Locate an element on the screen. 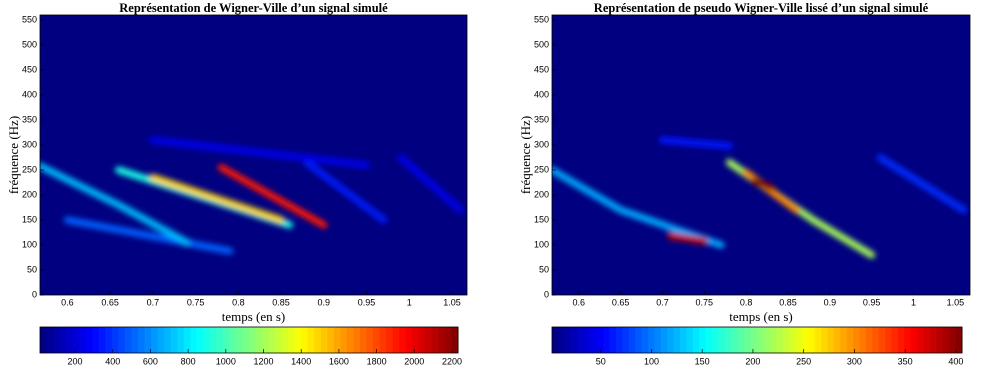  y-tick-label: 150 is located at coordinates (29, 219).